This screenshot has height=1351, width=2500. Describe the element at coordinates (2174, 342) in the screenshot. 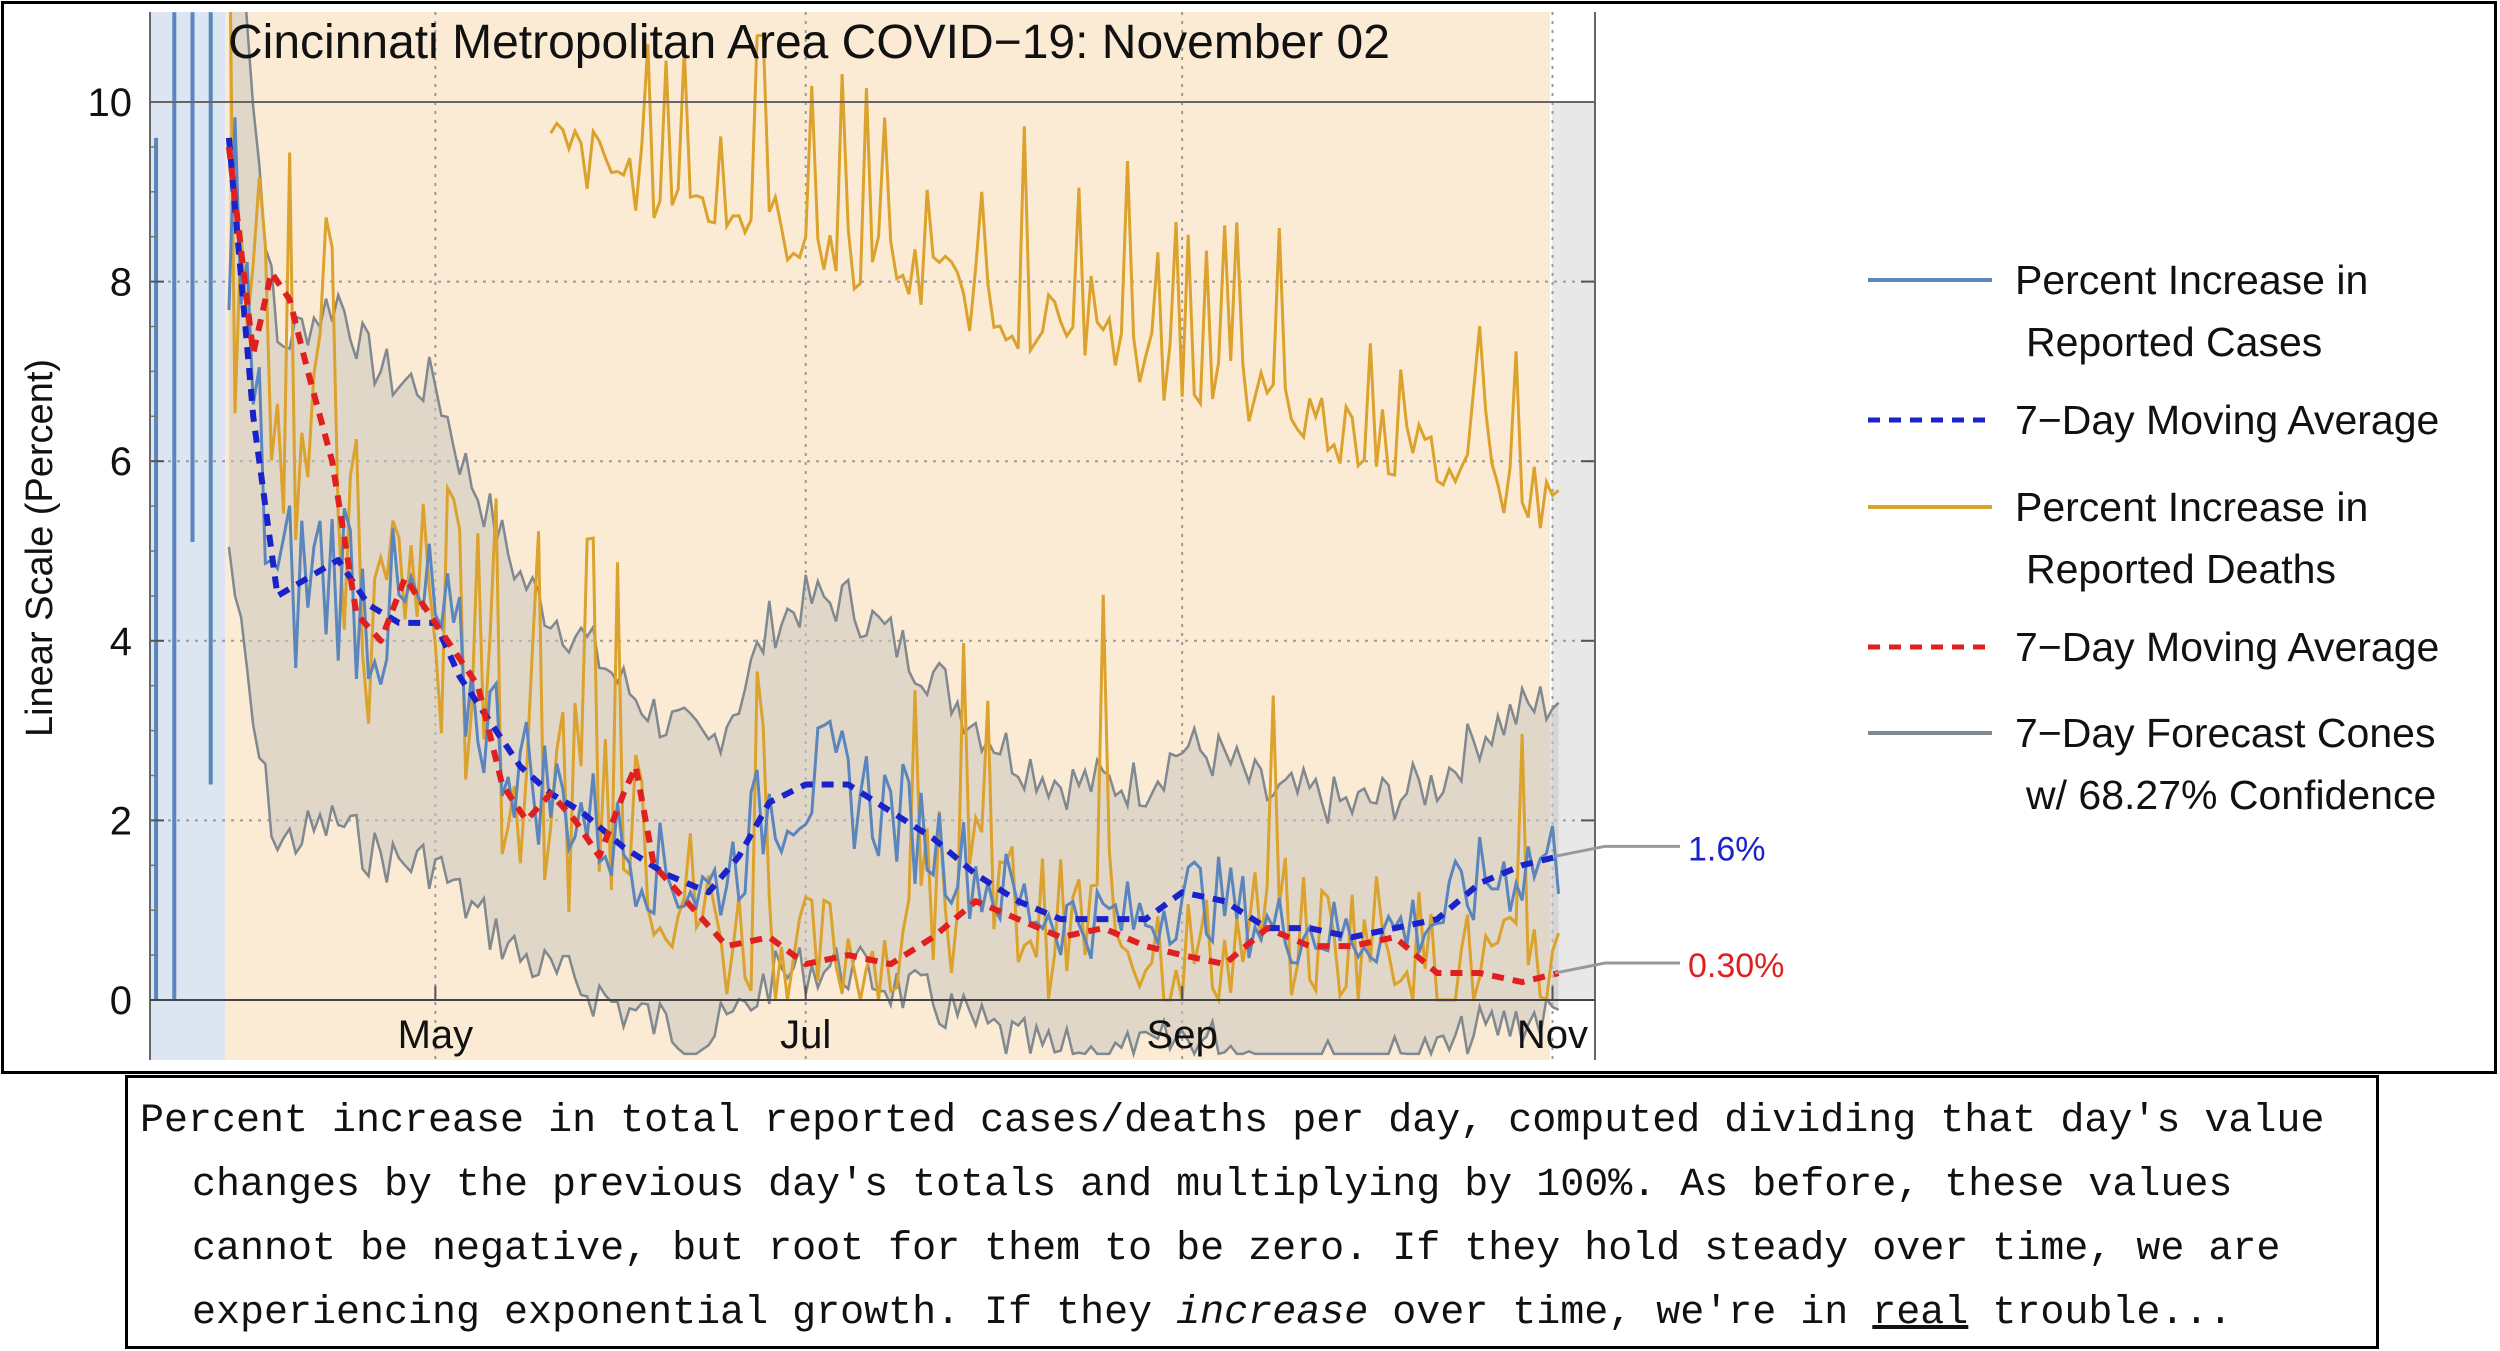

I see `legend-label-line2: Reported Cases` at that location.